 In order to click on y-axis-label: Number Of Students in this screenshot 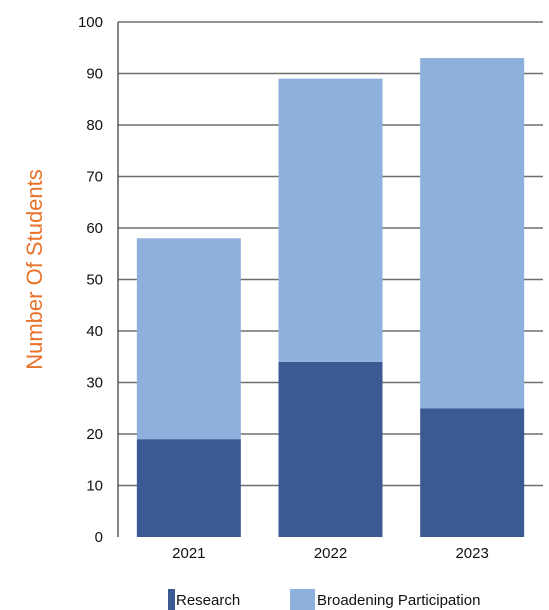, I will do `click(34, 269)`.